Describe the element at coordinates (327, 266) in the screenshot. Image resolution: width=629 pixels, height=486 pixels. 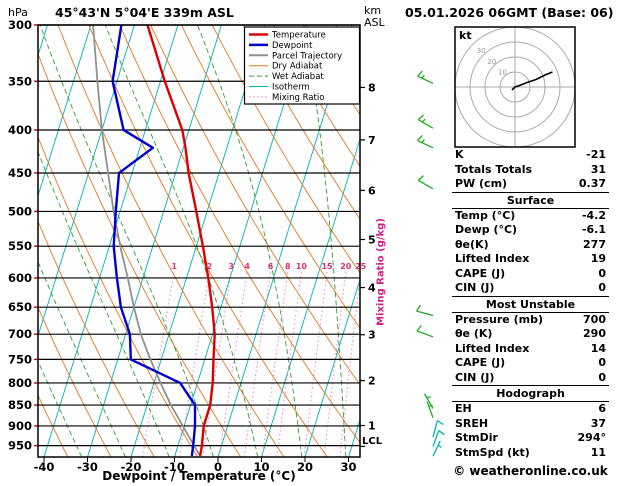
I see `mixing-ratio-value-label: 15` at that location.